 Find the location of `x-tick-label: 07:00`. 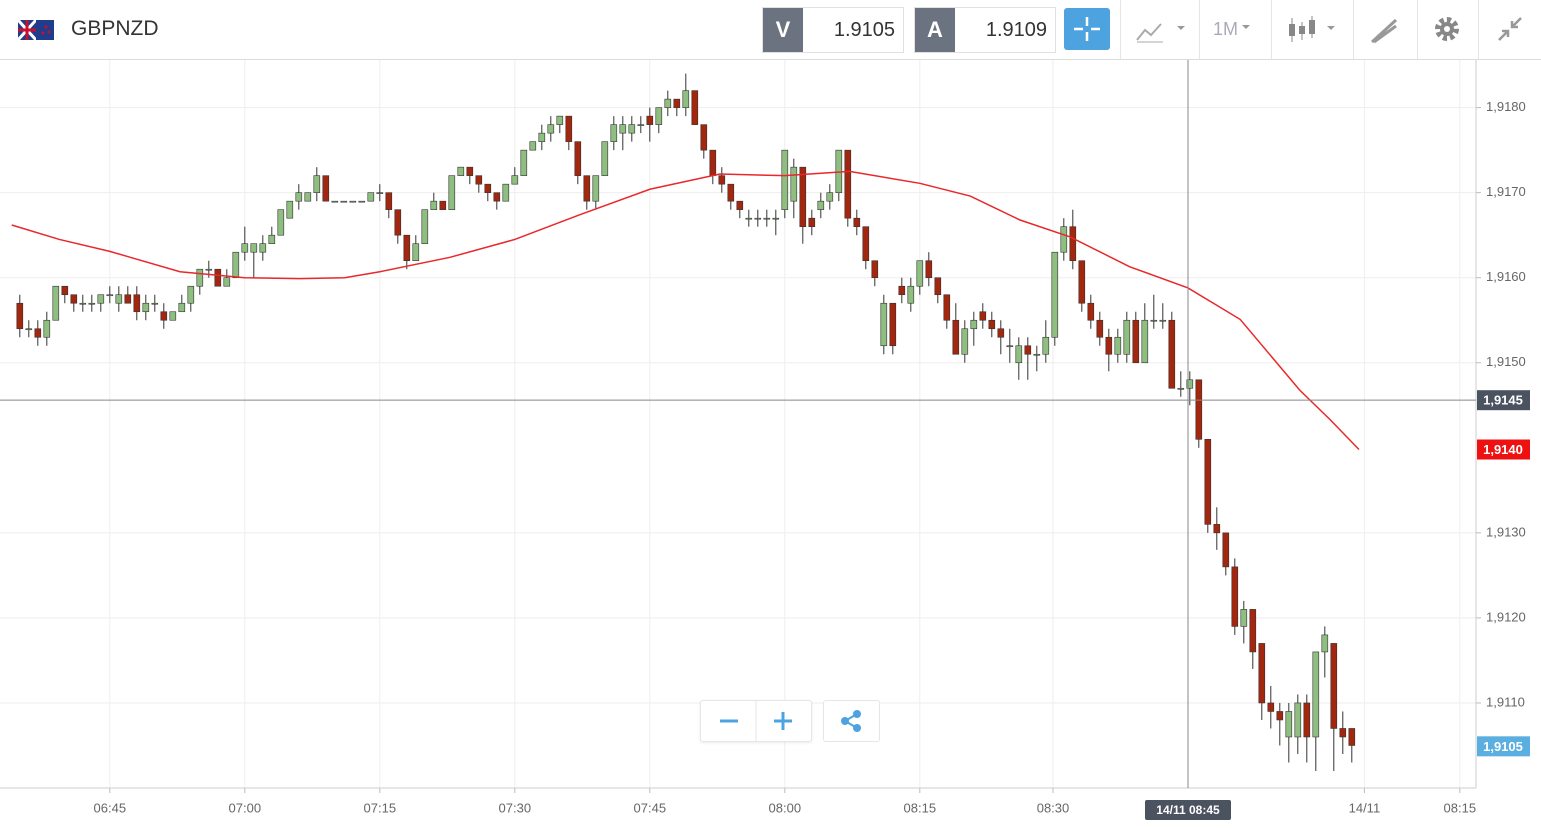

x-tick-label: 07:00 is located at coordinates (245, 807).